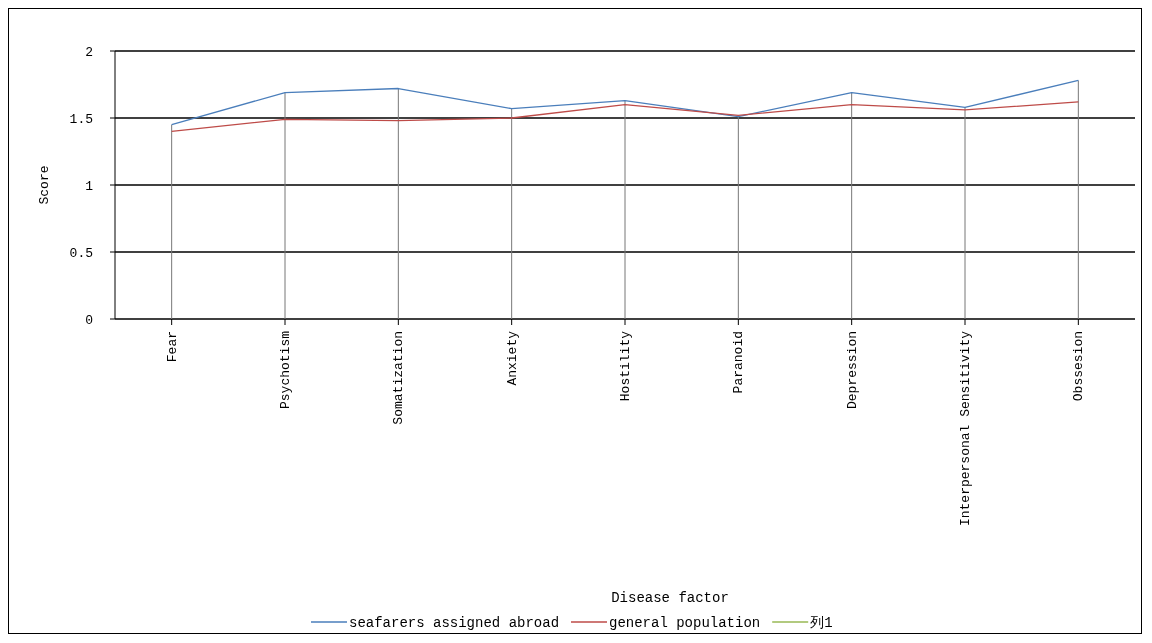 Image resolution: width=1152 pixels, height=643 pixels. What do you see at coordinates (625, 366) in the screenshot?
I see `x-tick-label: Hostility` at bounding box center [625, 366].